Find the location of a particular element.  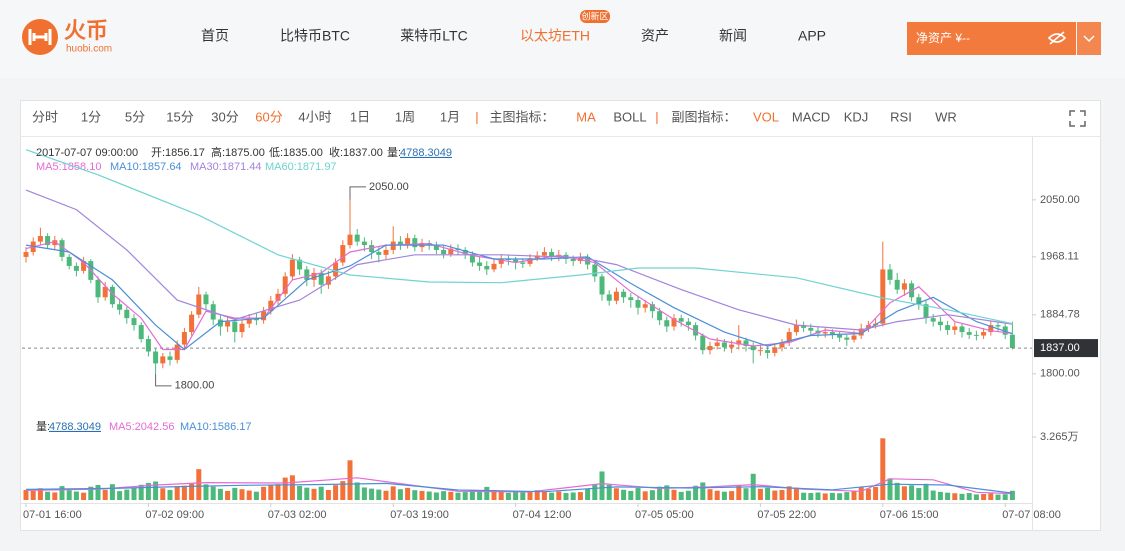

nav-item: 以太坊ETH is located at coordinates (555, 36).